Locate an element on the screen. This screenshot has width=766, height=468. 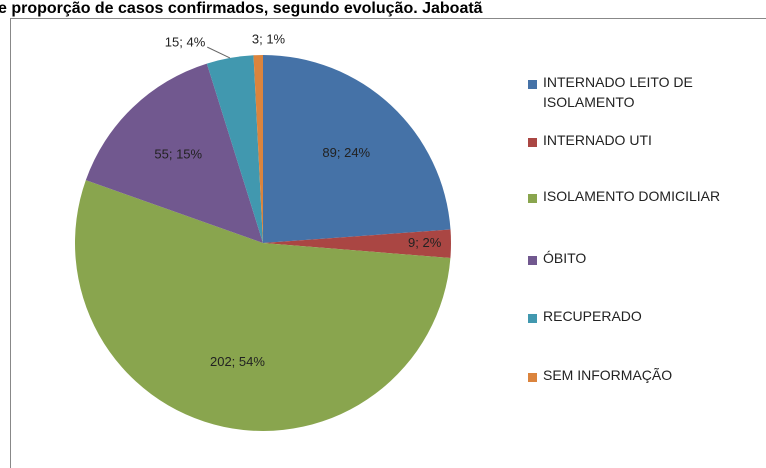
legend-item: ISOLAMENTO DOMICILIAR is located at coordinates (635, 197).